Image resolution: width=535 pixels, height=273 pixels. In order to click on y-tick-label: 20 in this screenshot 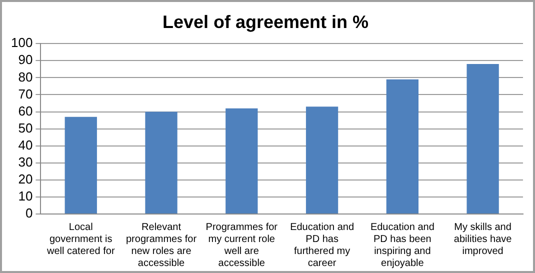, I will do `click(25, 179)`.